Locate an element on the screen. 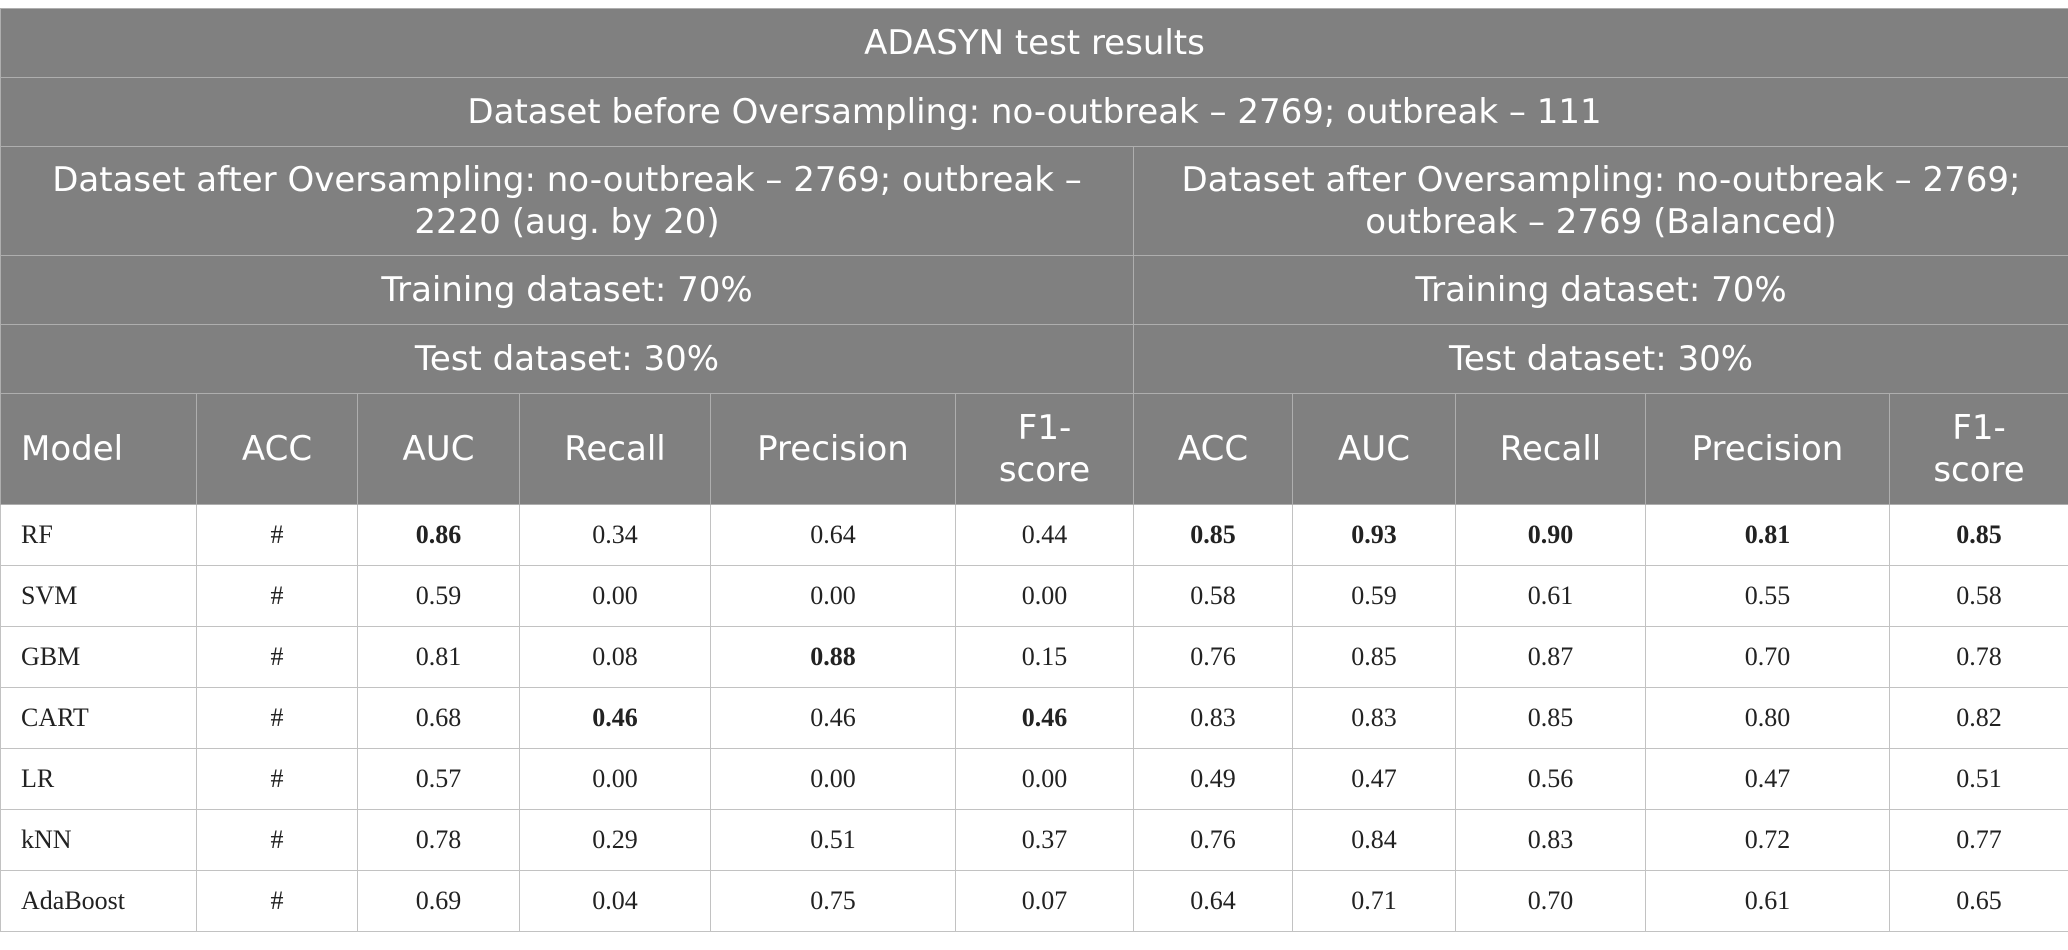 The width and height of the screenshot is (2068, 950). metric-cell: 0.44 is located at coordinates (1044, 535).